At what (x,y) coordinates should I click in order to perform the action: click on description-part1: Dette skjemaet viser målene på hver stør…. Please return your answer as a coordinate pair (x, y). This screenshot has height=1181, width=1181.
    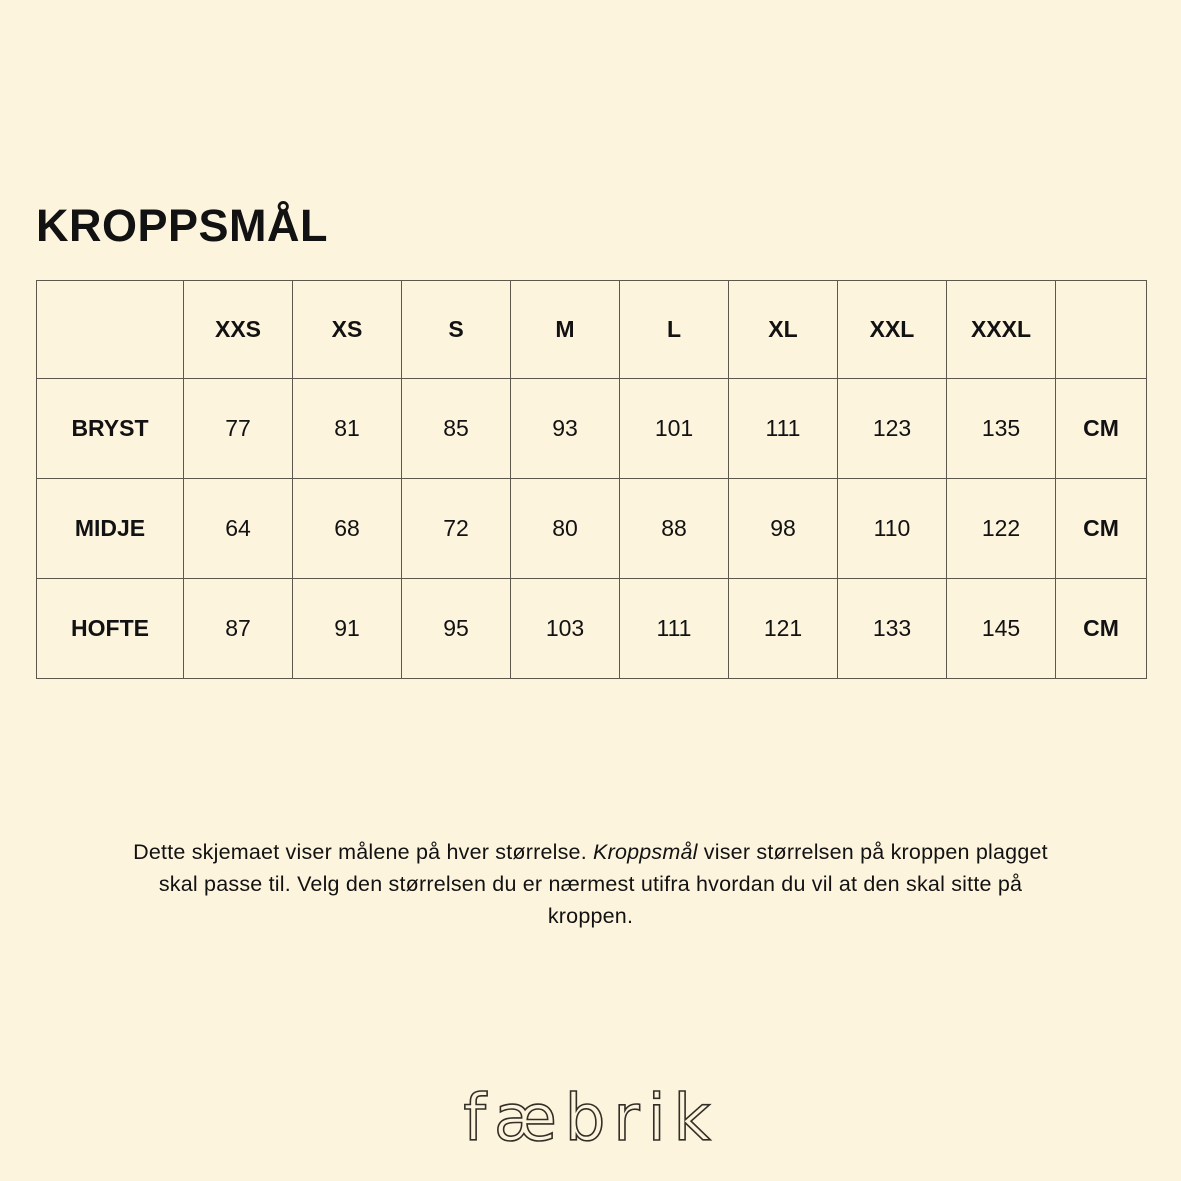
    Looking at the image, I should click on (363, 852).